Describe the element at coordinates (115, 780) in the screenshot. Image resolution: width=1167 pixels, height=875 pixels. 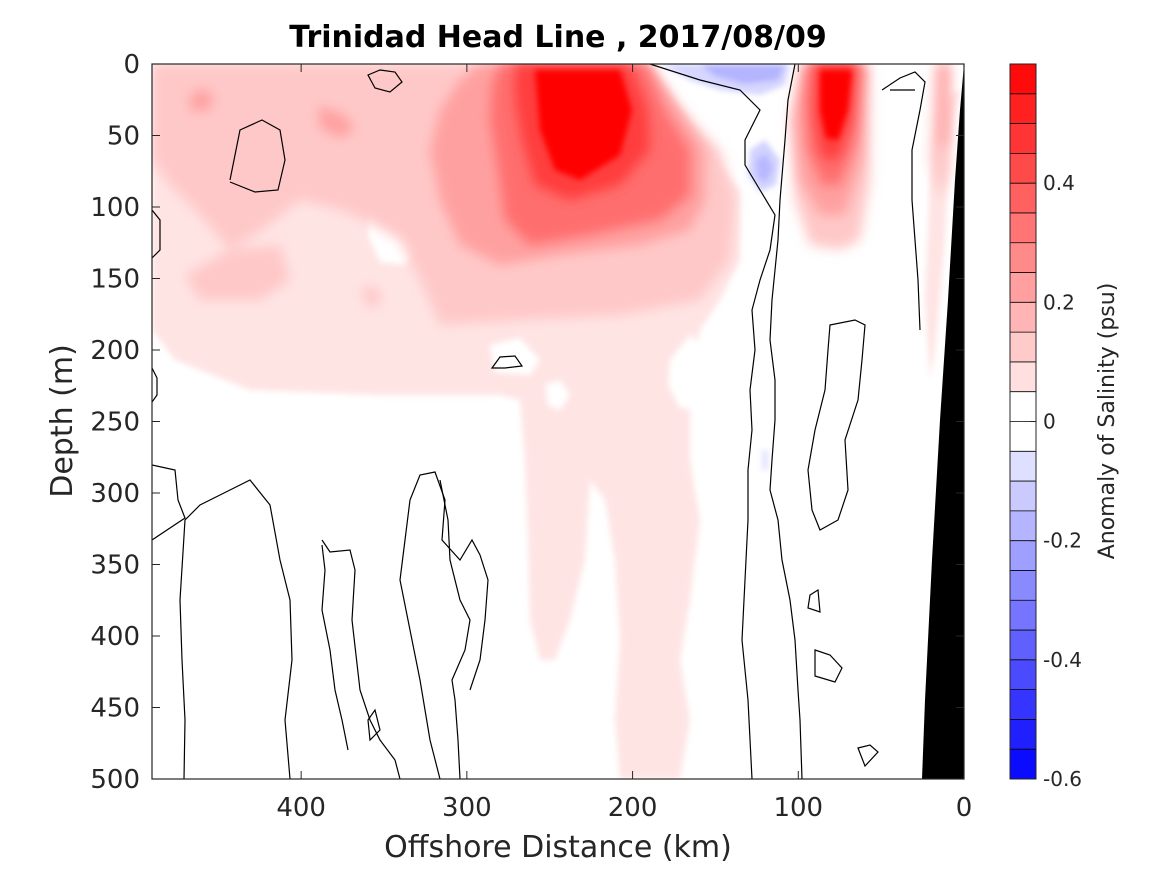
I see `y-tick-label: 500` at that location.